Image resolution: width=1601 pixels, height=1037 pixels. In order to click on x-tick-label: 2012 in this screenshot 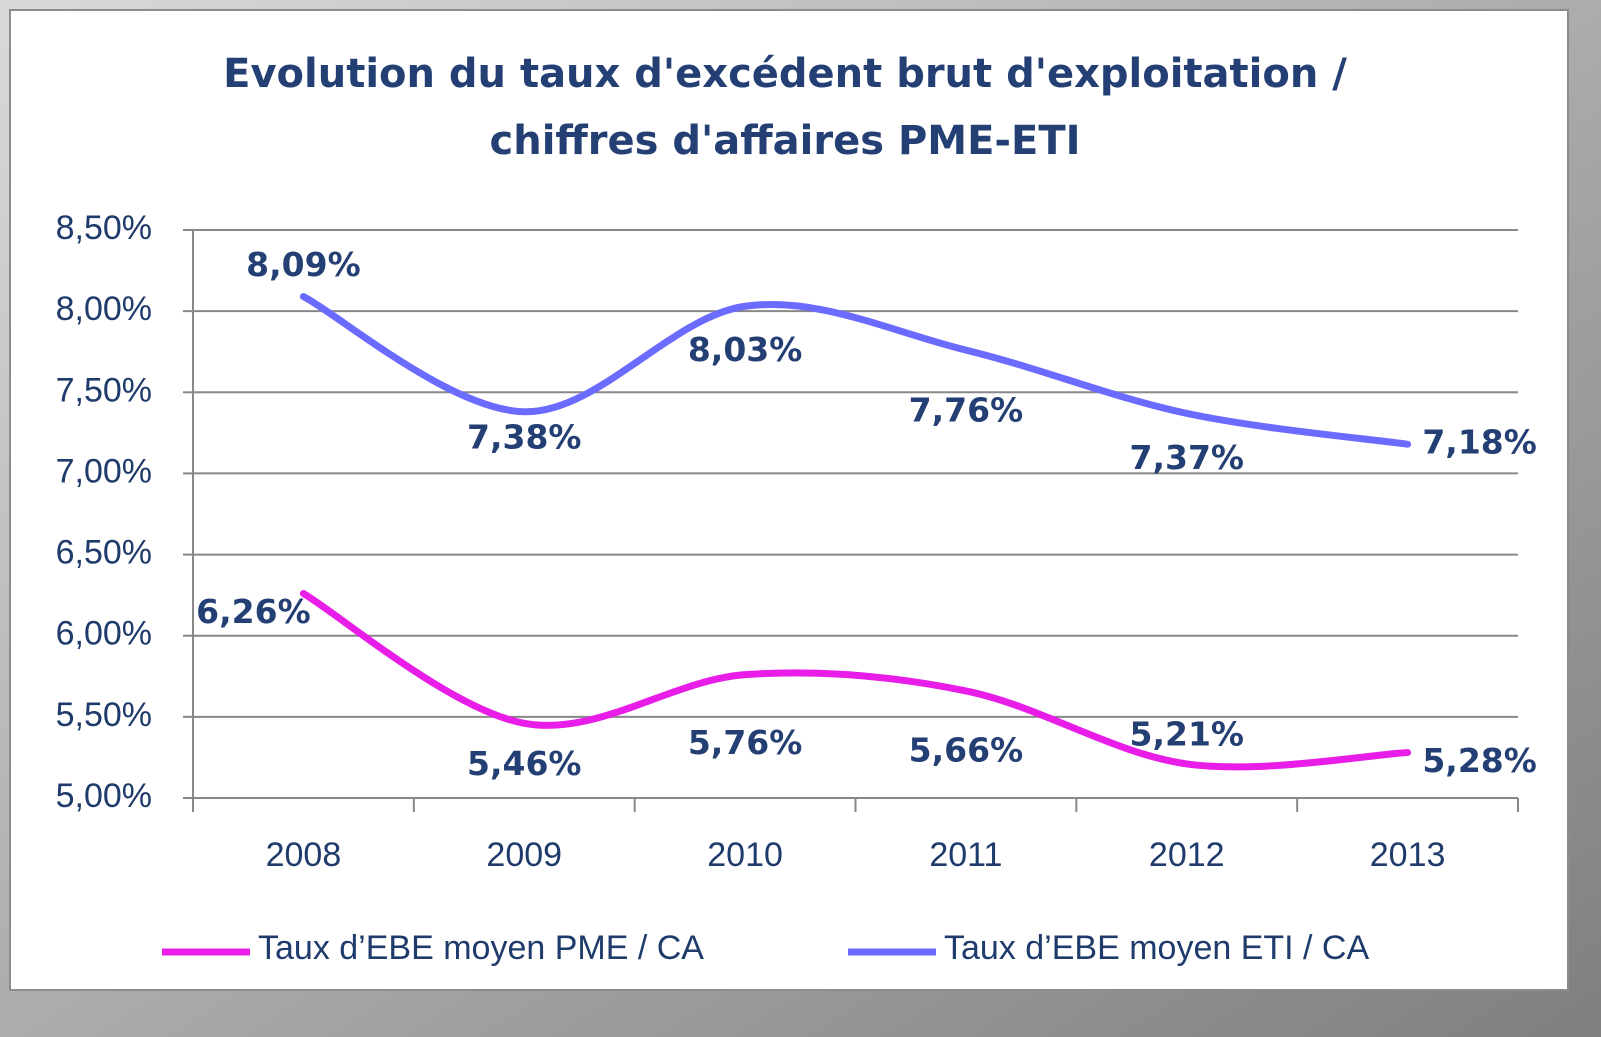, I will do `click(1187, 855)`.